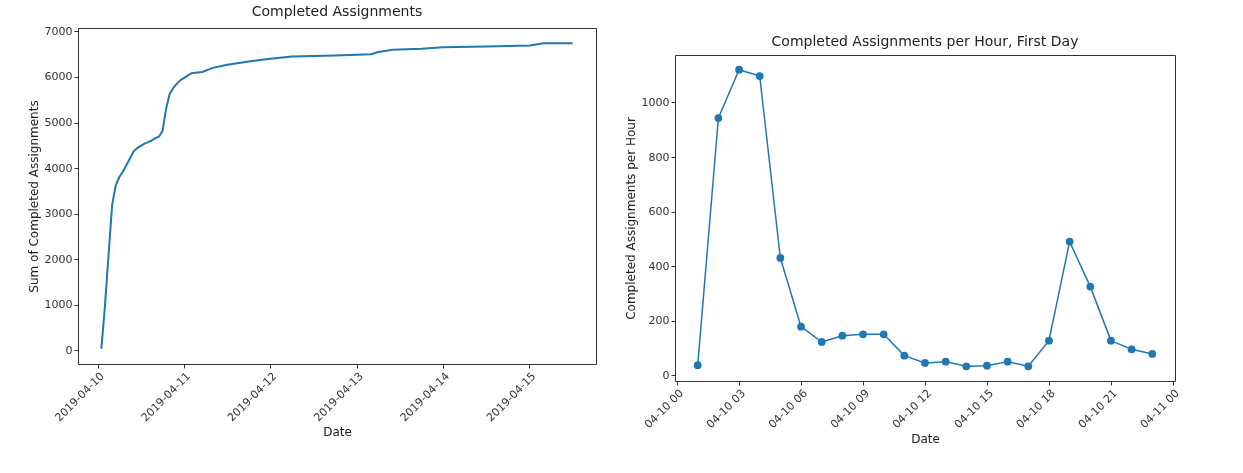 This screenshot has height=473, width=1243. I want to click on y-tick-label: 5000, so click(58, 123).